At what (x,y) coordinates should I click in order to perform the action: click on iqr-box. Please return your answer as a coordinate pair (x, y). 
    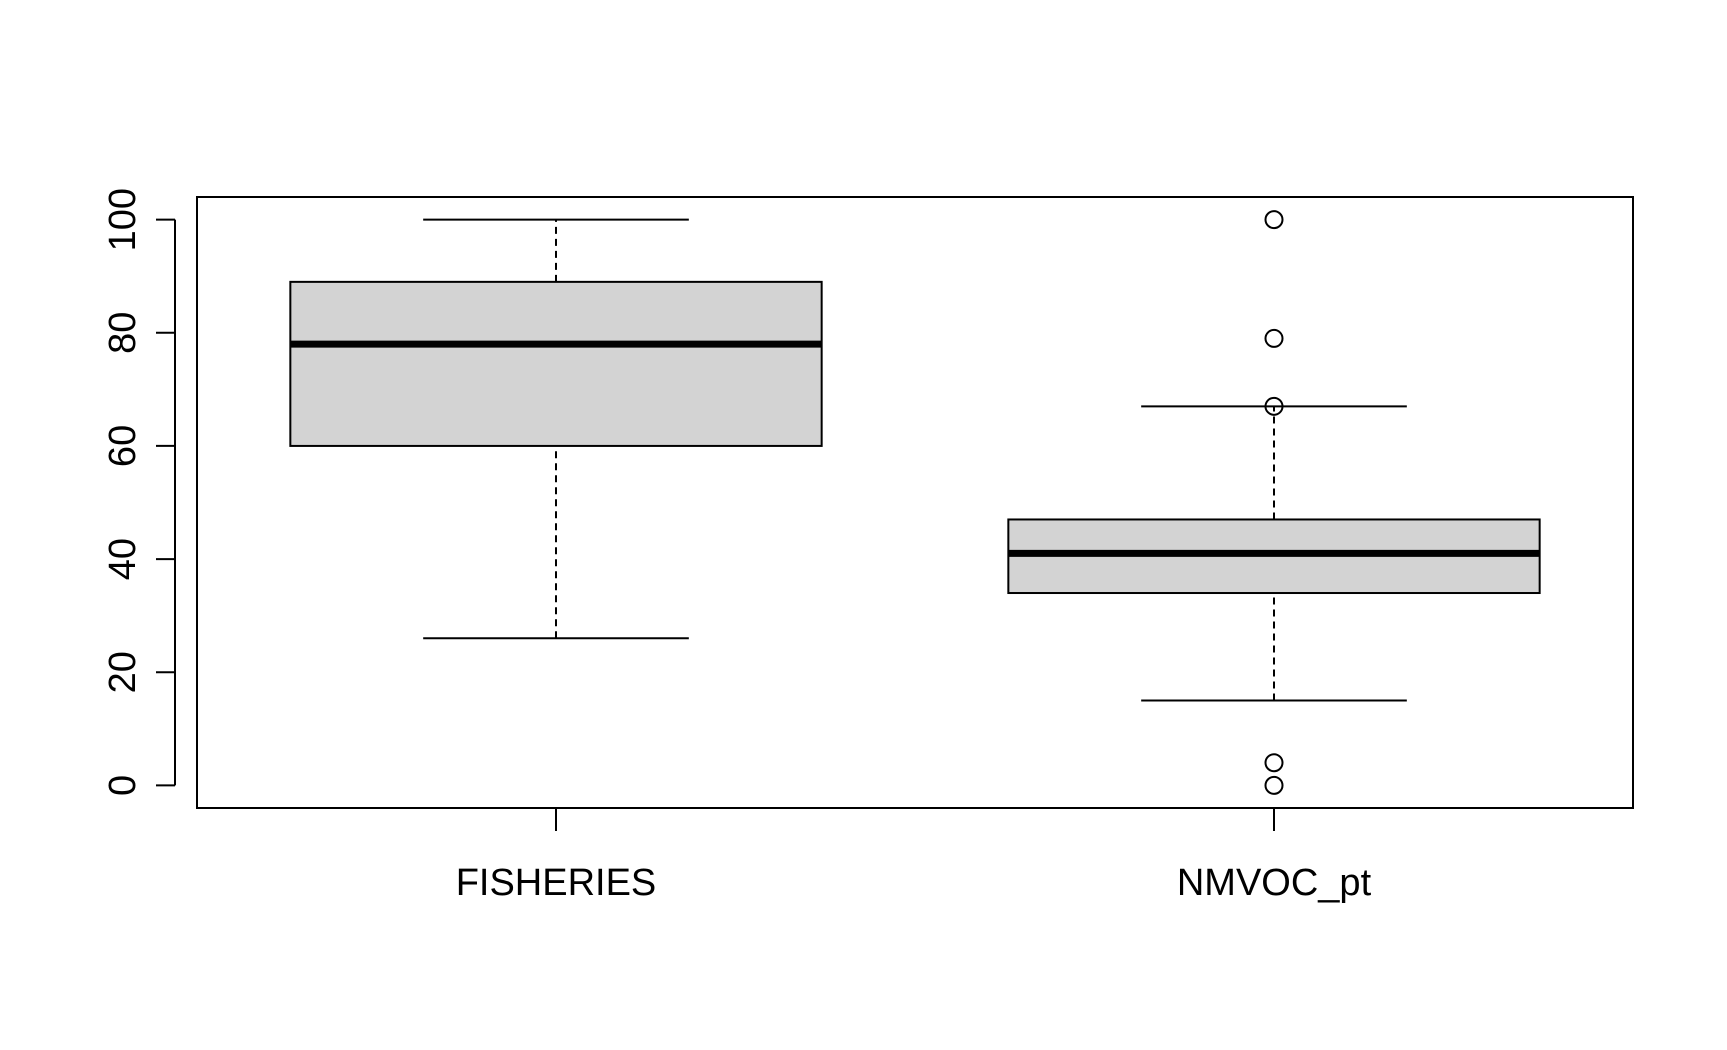
    Looking at the image, I should click on (556, 363).